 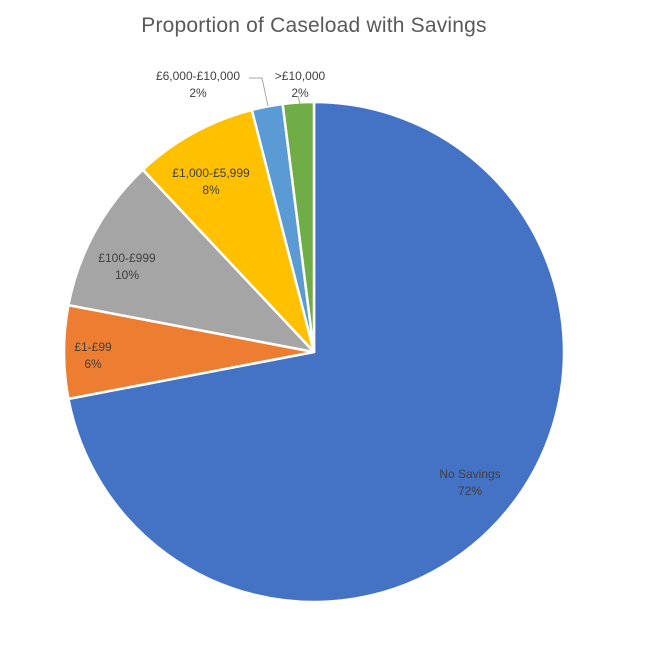 What do you see at coordinates (93, 347) in the screenshot?
I see `slice-category-label: £1-£99` at bounding box center [93, 347].